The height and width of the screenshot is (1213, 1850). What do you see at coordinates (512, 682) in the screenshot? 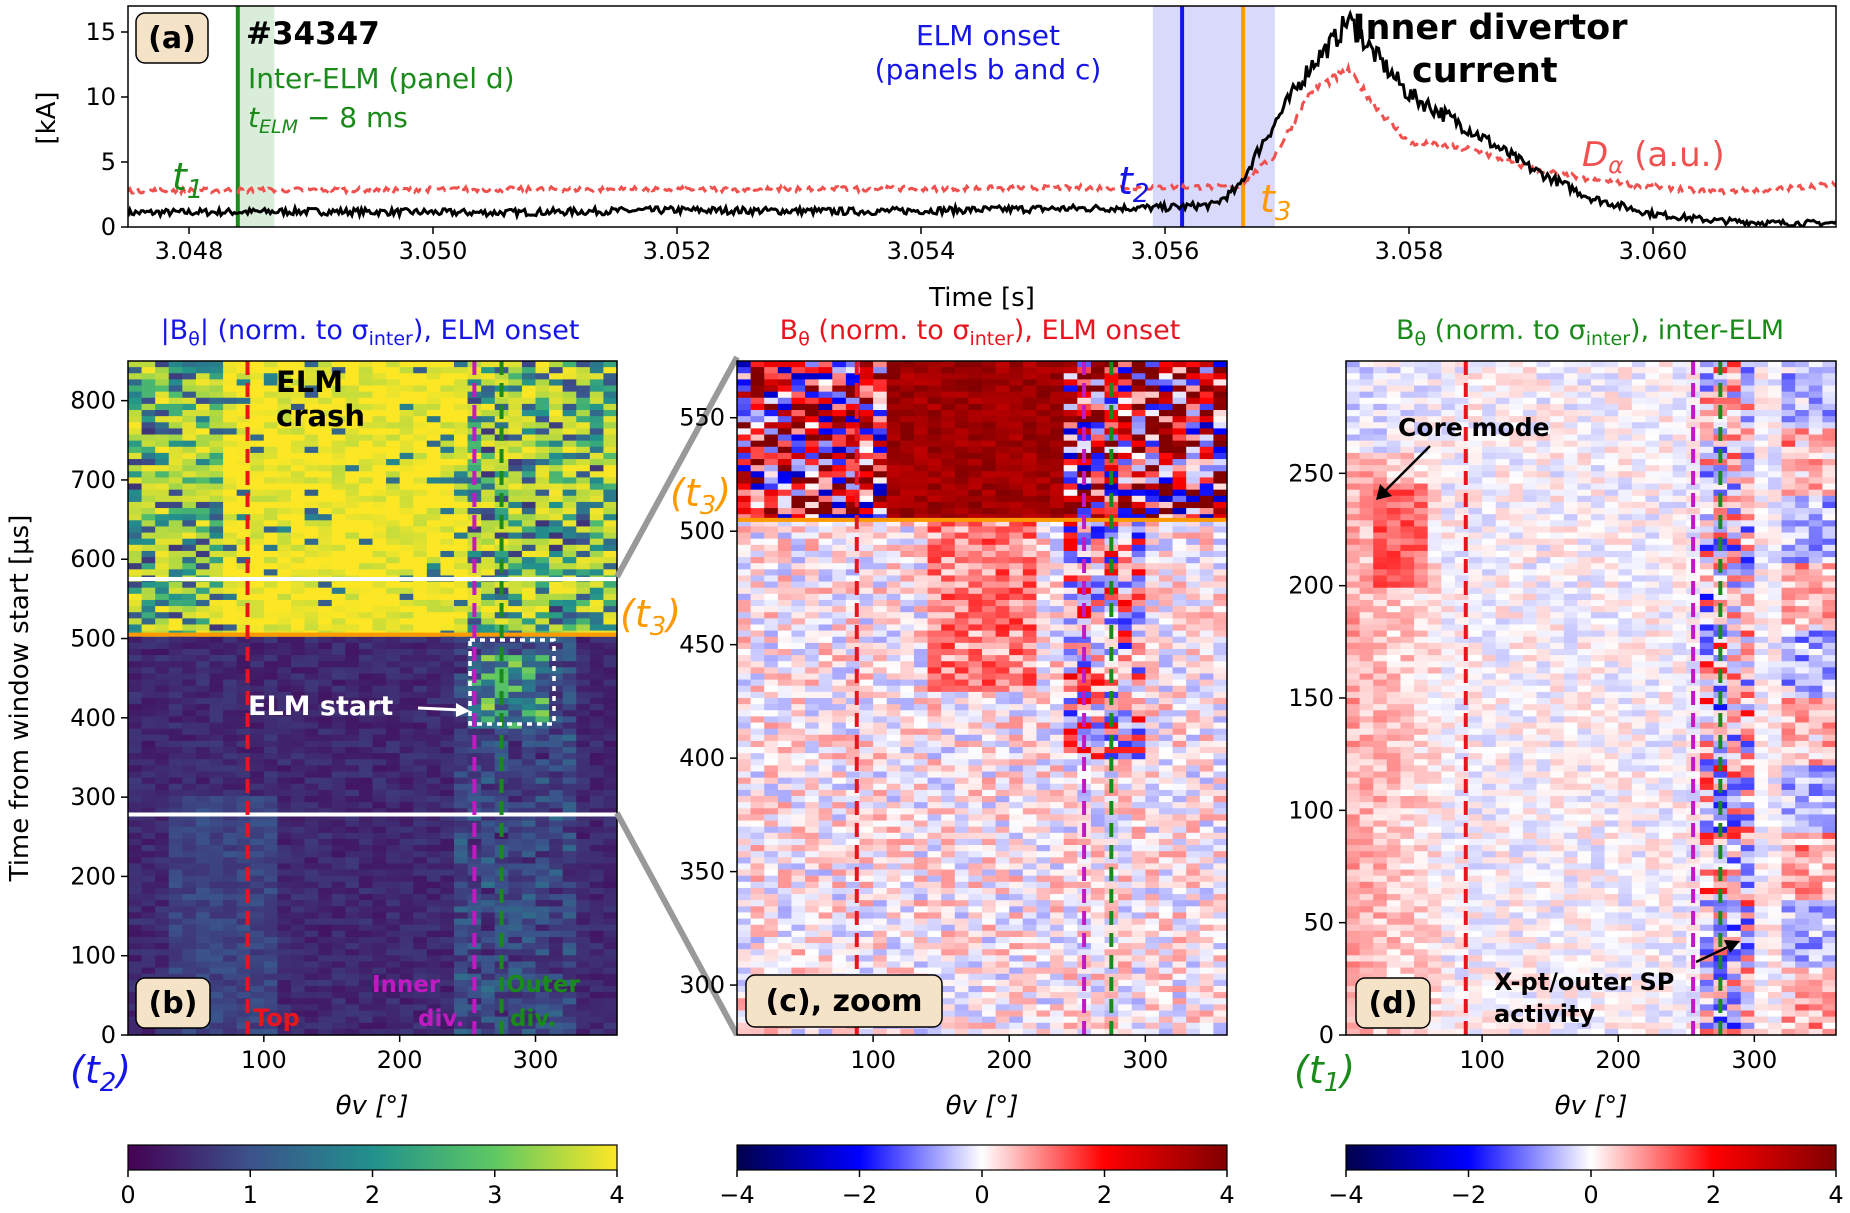
I see `elm-start-box` at bounding box center [512, 682].